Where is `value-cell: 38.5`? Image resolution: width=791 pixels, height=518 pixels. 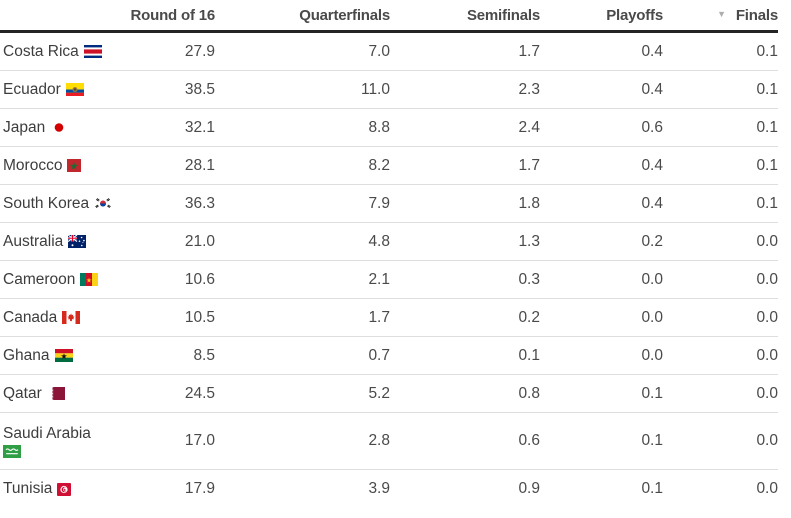
value-cell: 38.5 is located at coordinates (199, 89).